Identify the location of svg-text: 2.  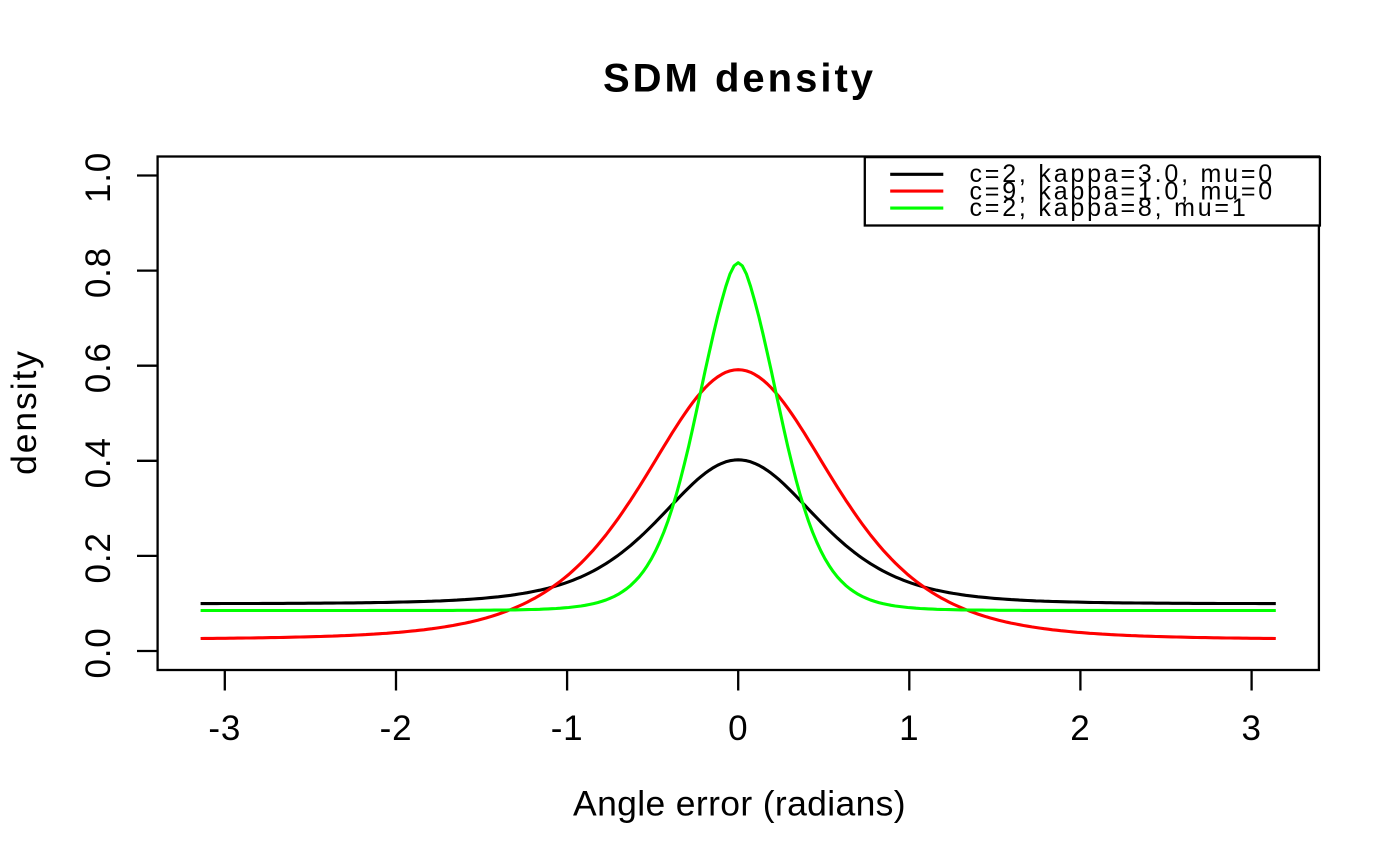
(1080, 728).